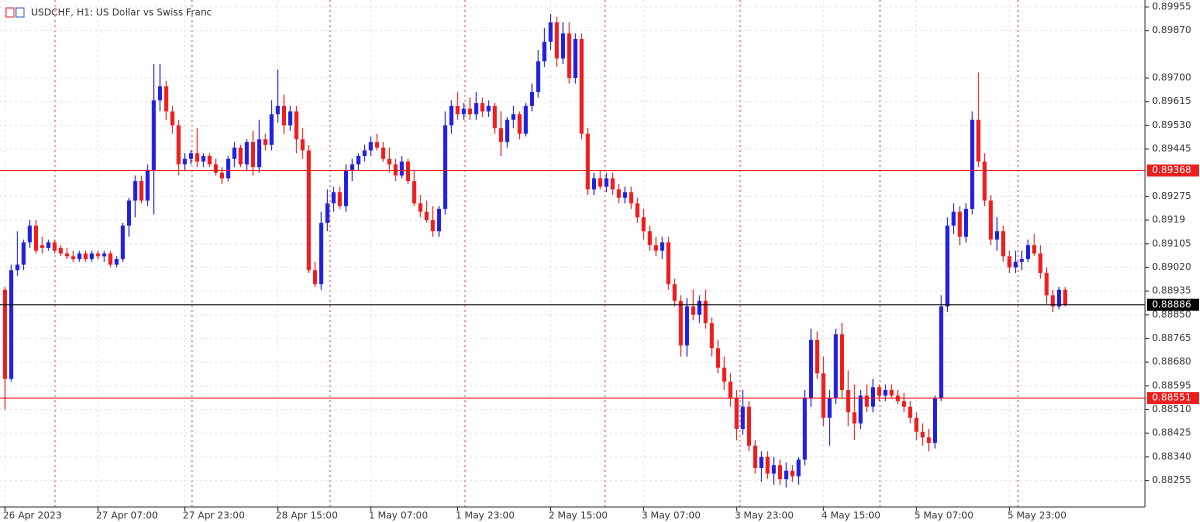  What do you see at coordinates (121, 13) in the screenshot?
I see `chart-title: USDCHF, H1: US Dollar vs Swiss Franc` at bounding box center [121, 13].